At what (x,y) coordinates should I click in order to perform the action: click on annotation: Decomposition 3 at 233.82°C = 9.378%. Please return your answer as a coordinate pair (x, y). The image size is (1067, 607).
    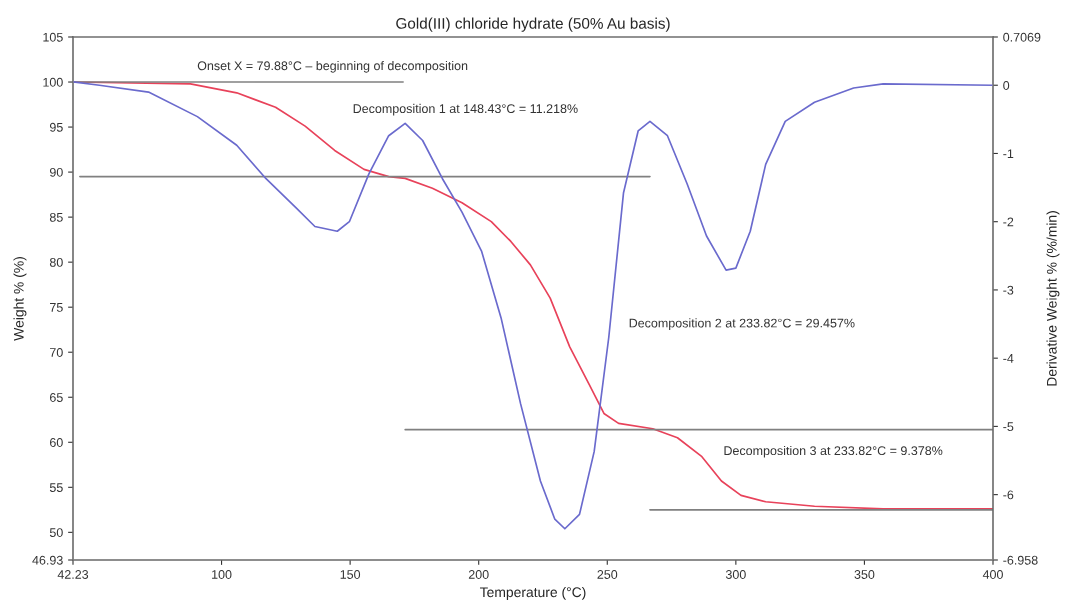
    Looking at the image, I should click on (833, 451).